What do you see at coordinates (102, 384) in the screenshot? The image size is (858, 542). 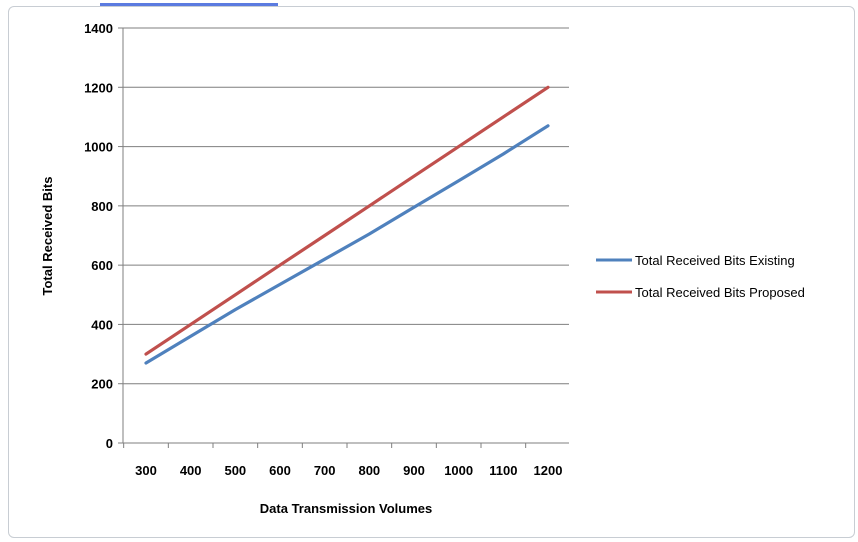 I see `y-tick-label: 200` at bounding box center [102, 384].